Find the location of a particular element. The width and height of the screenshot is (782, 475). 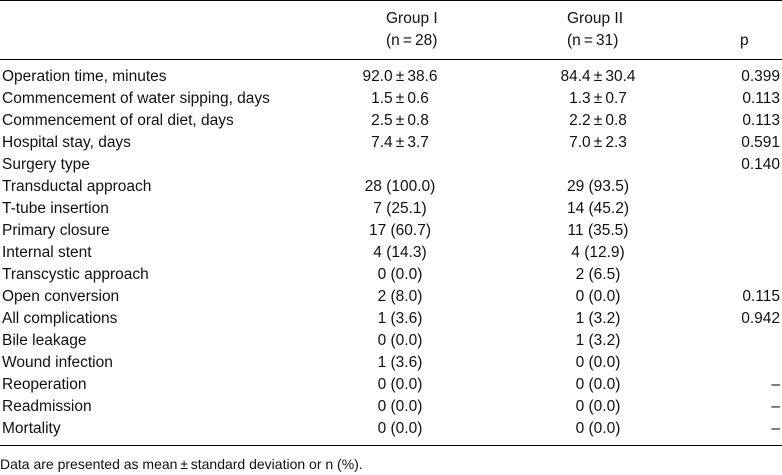

table-row: Transductal approach 28 (100.0) 29 (93.5) is located at coordinates (391, 187).